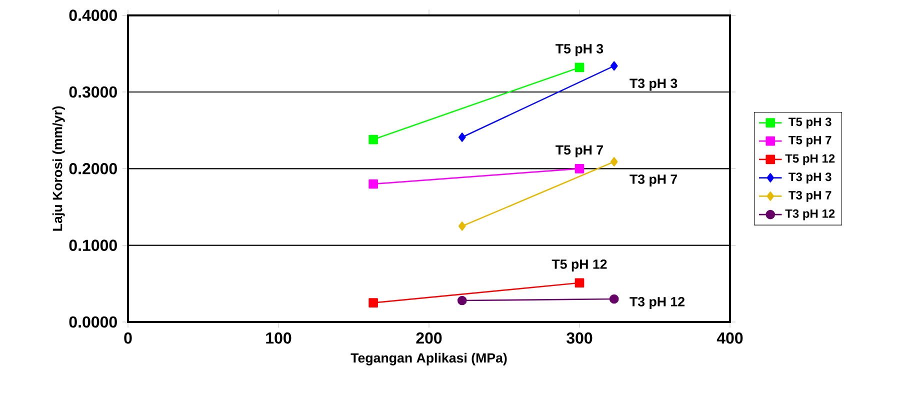 This screenshot has width=899, height=406. I want to click on text: T3 pH 12, so click(657, 303).